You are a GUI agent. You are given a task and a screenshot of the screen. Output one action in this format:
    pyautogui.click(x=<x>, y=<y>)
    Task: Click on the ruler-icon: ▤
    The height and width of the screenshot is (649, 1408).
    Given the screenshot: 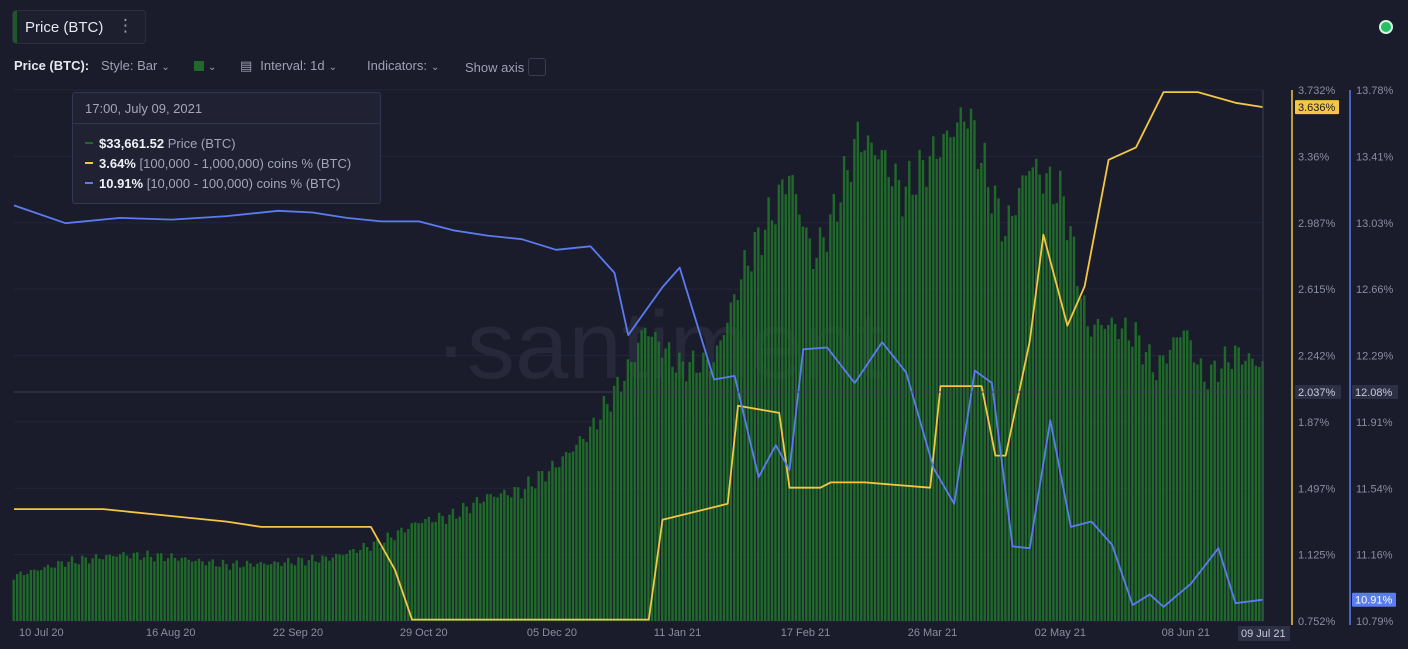 What is the action you would take?
    pyautogui.click(x=246, y=65)
    